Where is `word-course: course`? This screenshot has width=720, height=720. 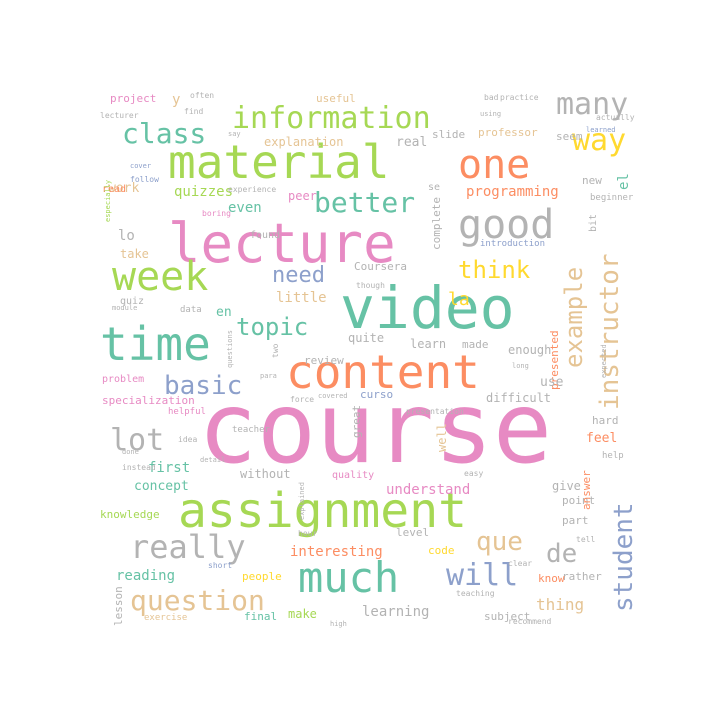 word-course: course is located at coordinates (375, 429).